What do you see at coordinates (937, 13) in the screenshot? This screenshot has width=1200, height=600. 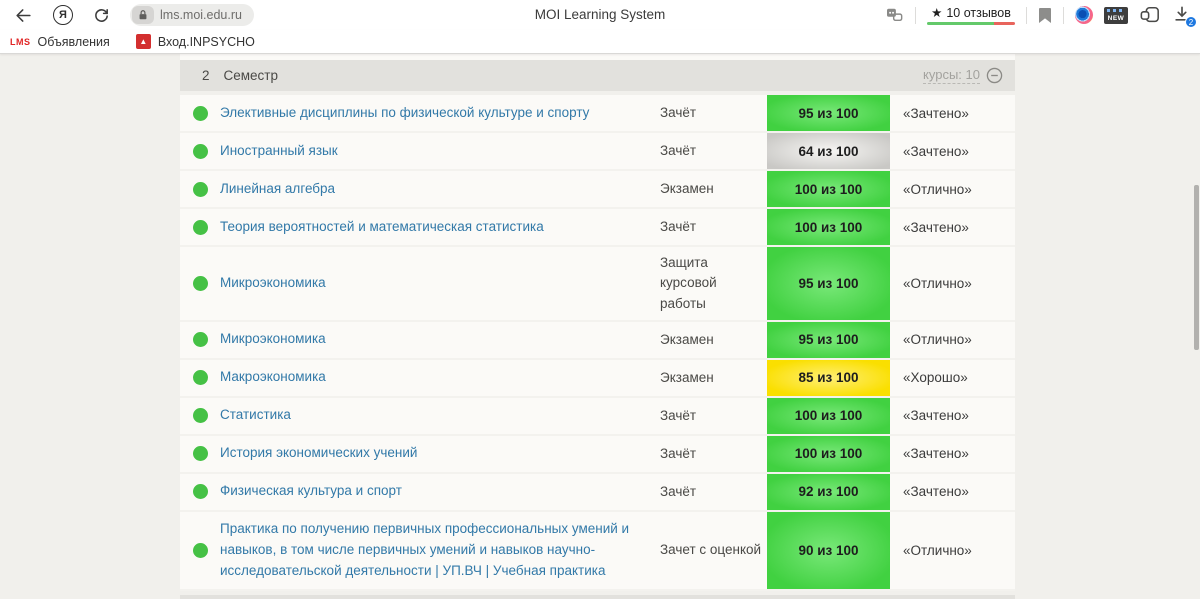 I see `star-icon: ★` at bounding box center [937, 13].